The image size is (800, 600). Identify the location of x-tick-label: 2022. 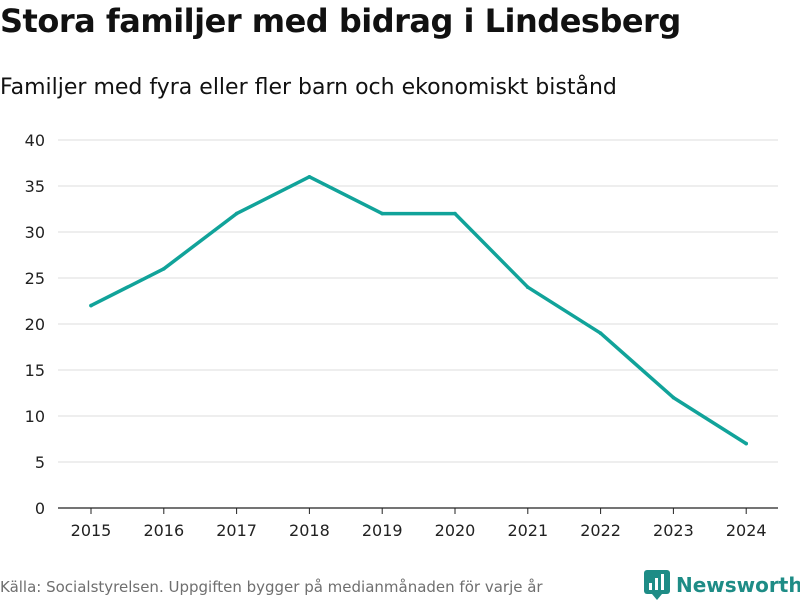
(600, 530).